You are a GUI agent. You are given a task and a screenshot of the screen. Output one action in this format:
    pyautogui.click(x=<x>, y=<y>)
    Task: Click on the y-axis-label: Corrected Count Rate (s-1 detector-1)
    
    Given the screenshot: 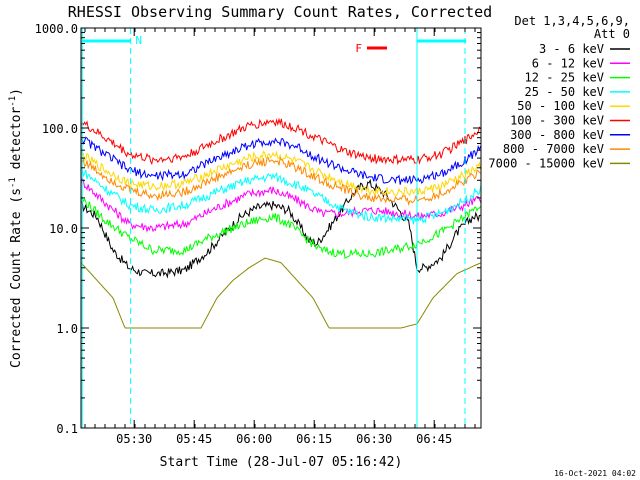 What is the action you would take?
    pyautogui.click(x=16, y=228)
    